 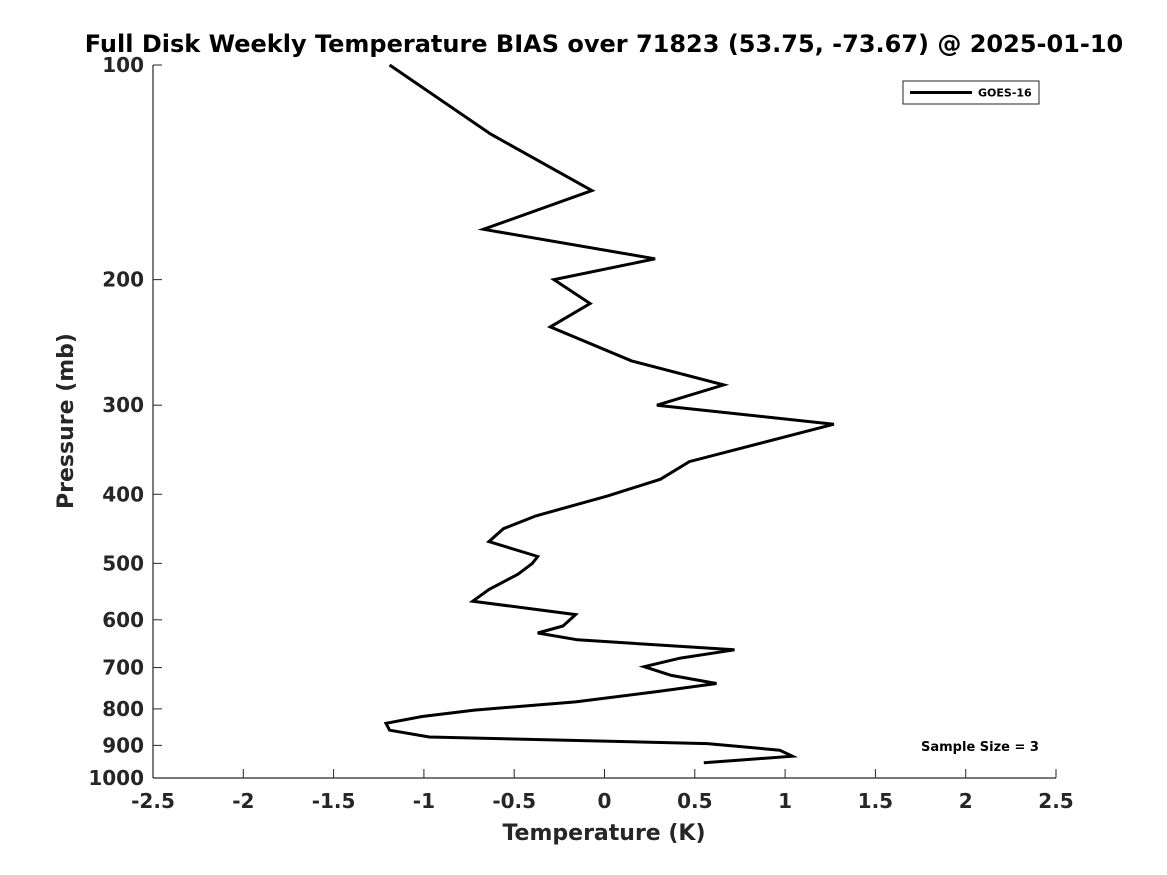 What do you see at coordinates (123, 494) in the screenshot?
I see `y-tick-label: 400` at bounding box center [123, 494].